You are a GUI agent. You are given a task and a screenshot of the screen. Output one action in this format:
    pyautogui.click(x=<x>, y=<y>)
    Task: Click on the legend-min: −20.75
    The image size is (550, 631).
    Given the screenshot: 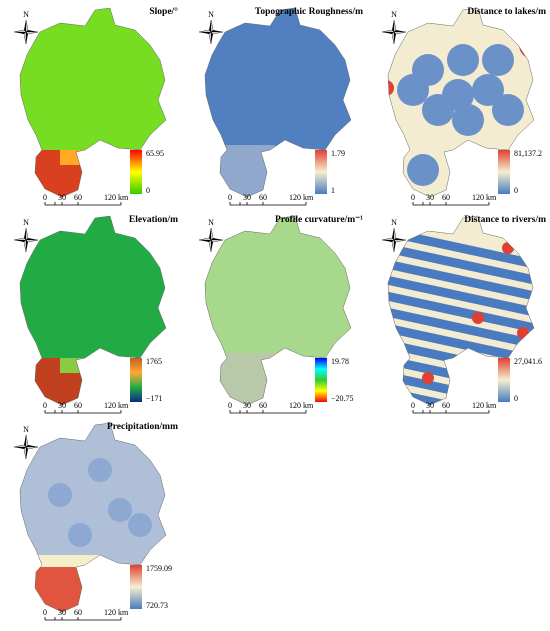 What is the action you would take?
    pyautogui.click(x=342, y=398)
    